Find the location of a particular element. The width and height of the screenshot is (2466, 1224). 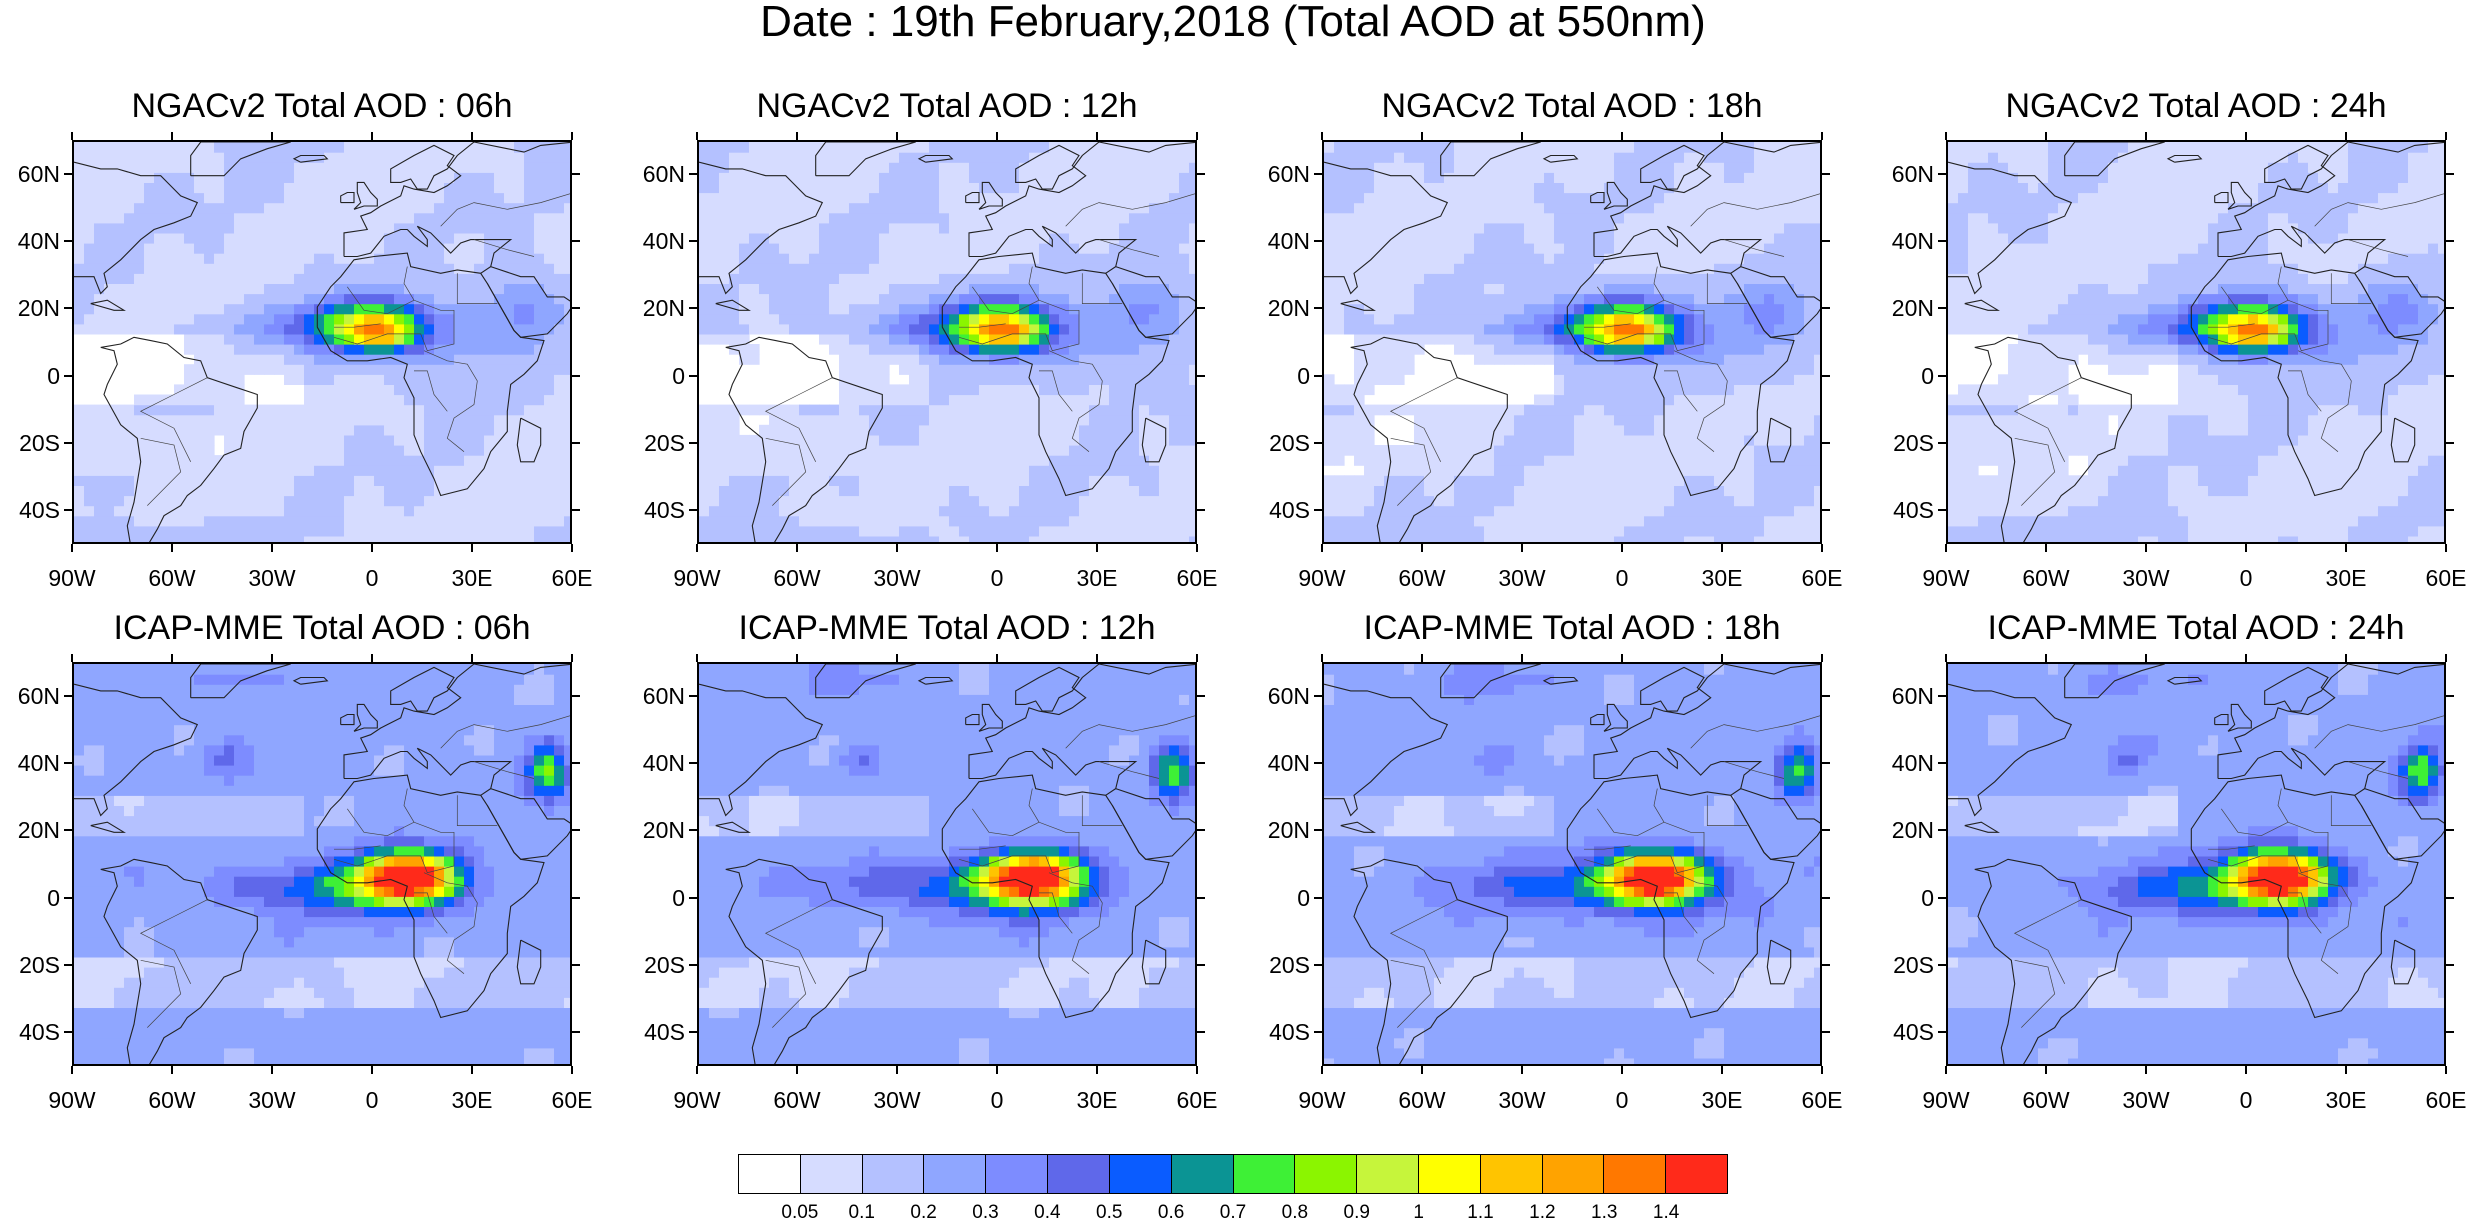

aod-map-ngac-12h is located at coordinates (947, 342).